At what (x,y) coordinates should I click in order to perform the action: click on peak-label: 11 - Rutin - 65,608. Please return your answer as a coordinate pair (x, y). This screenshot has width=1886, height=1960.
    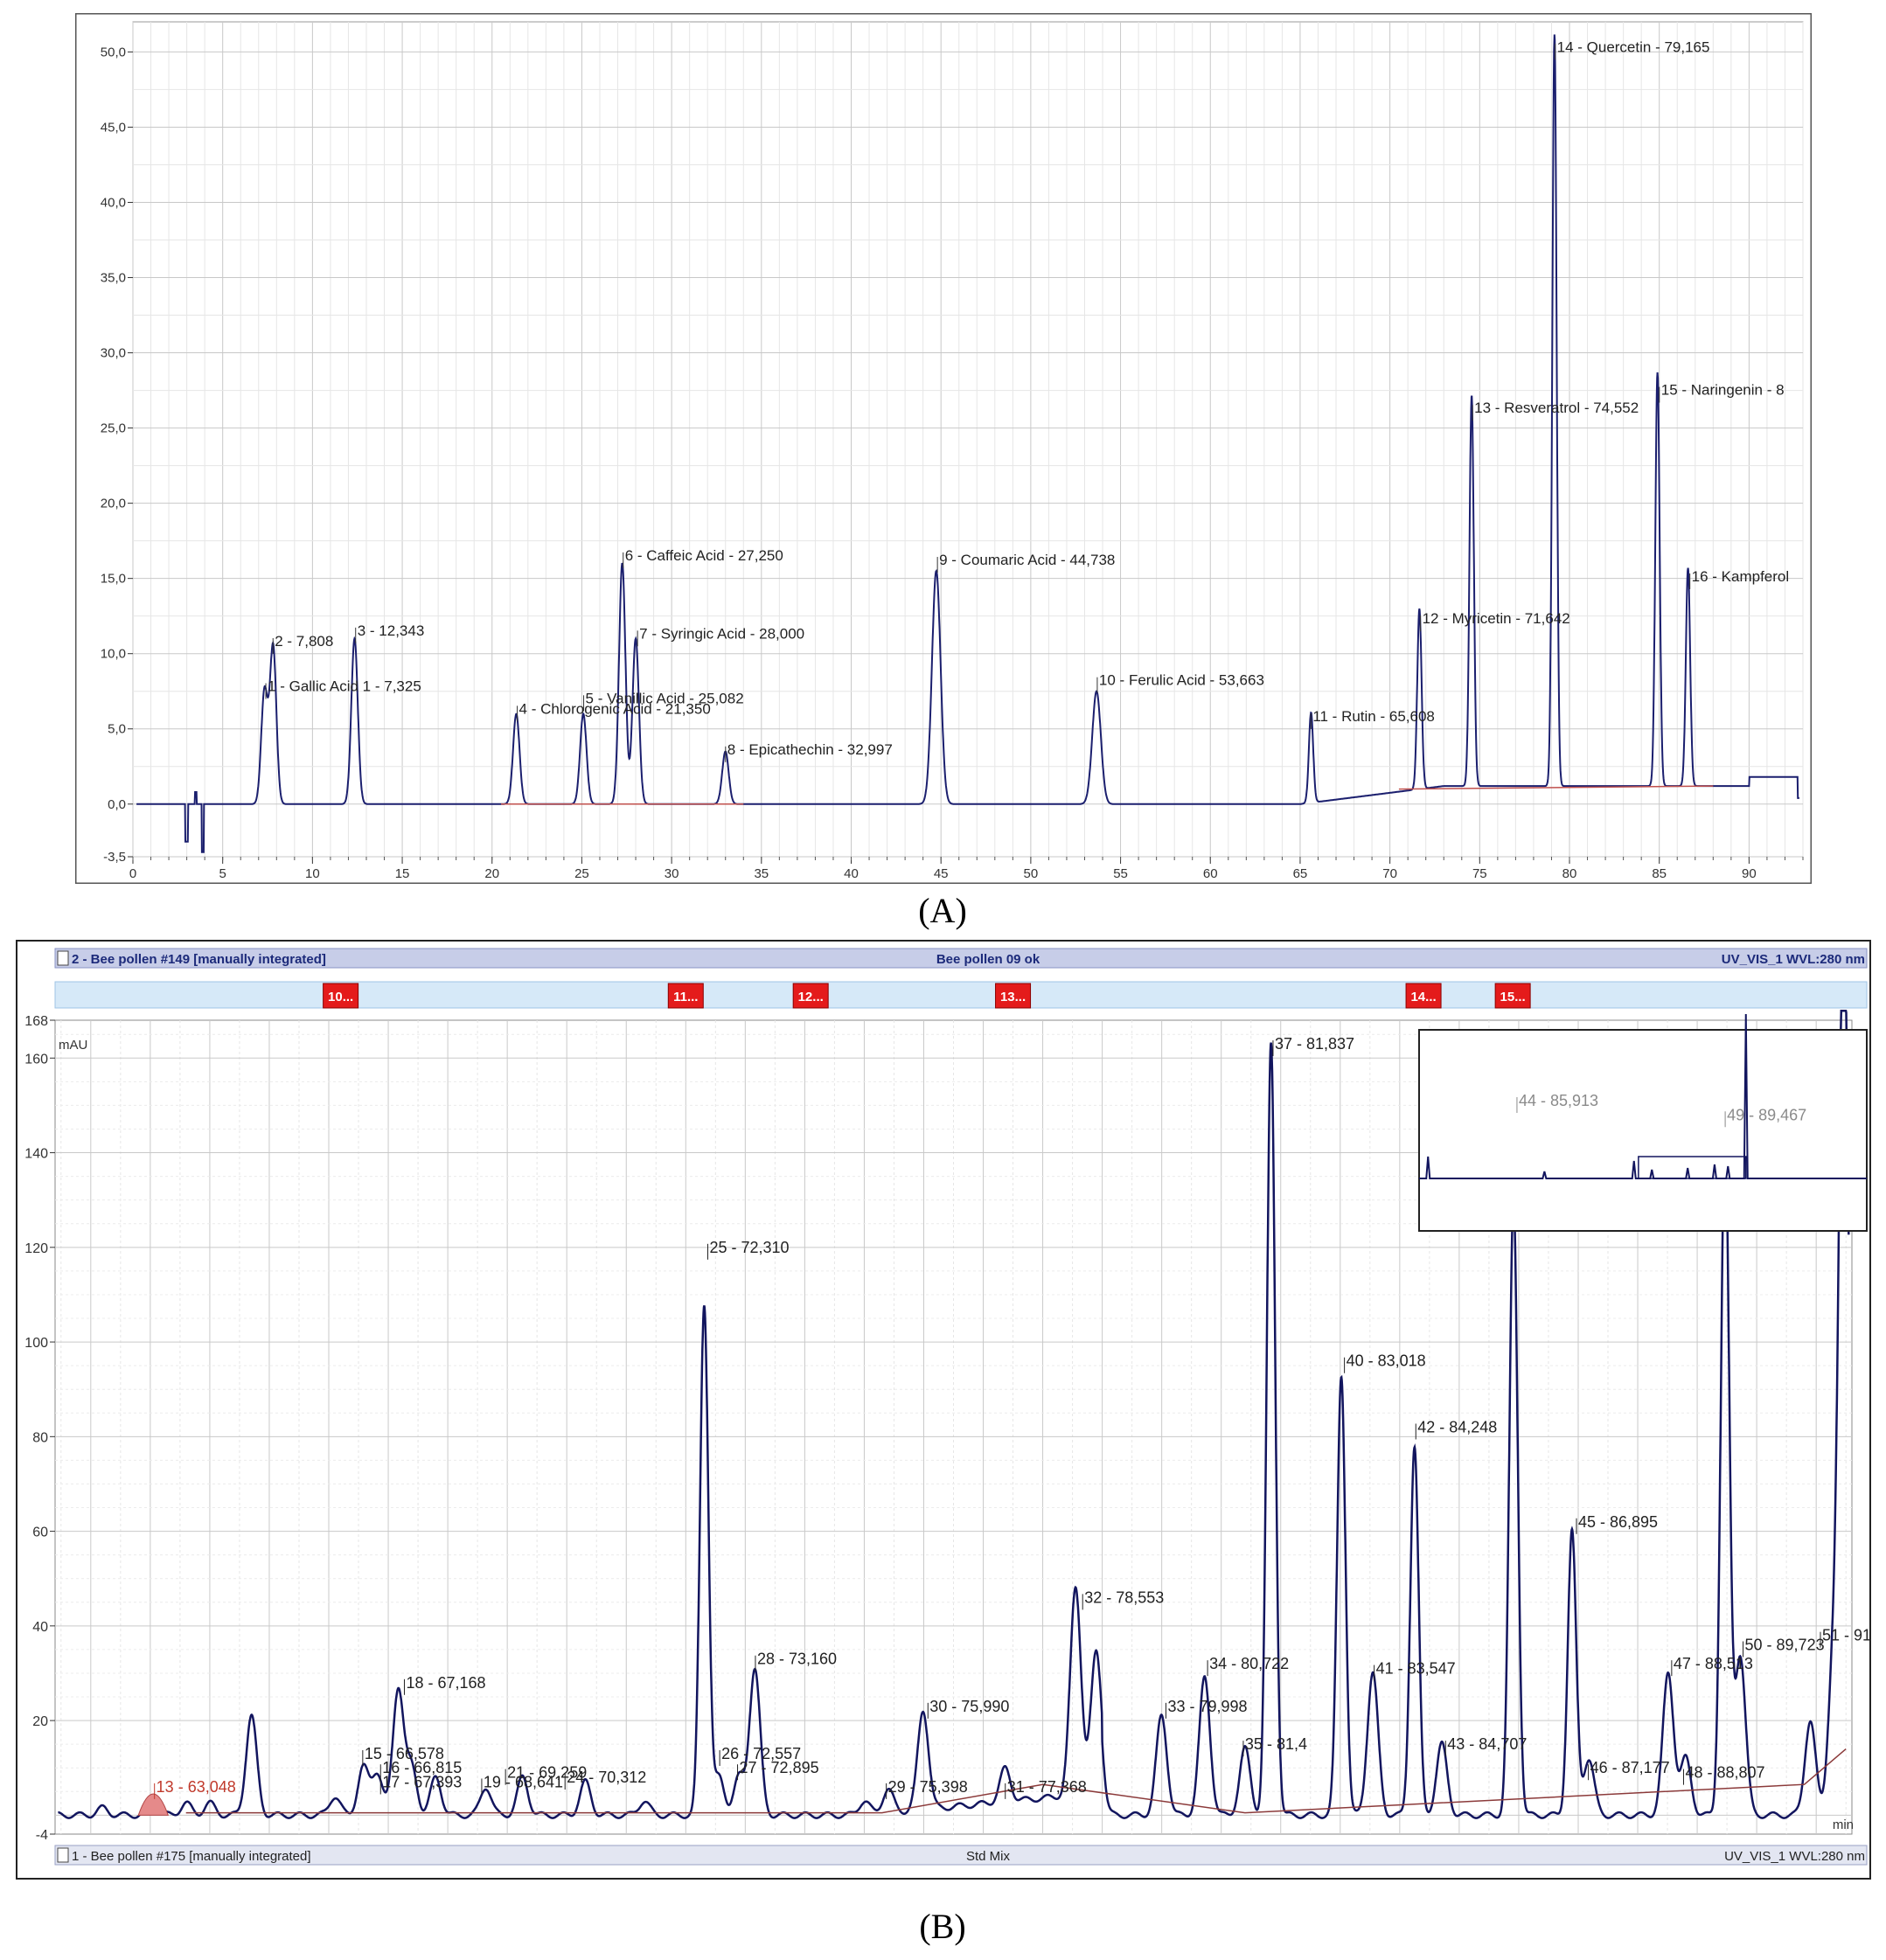
    Looking at the image, I should click on (1373, 716).